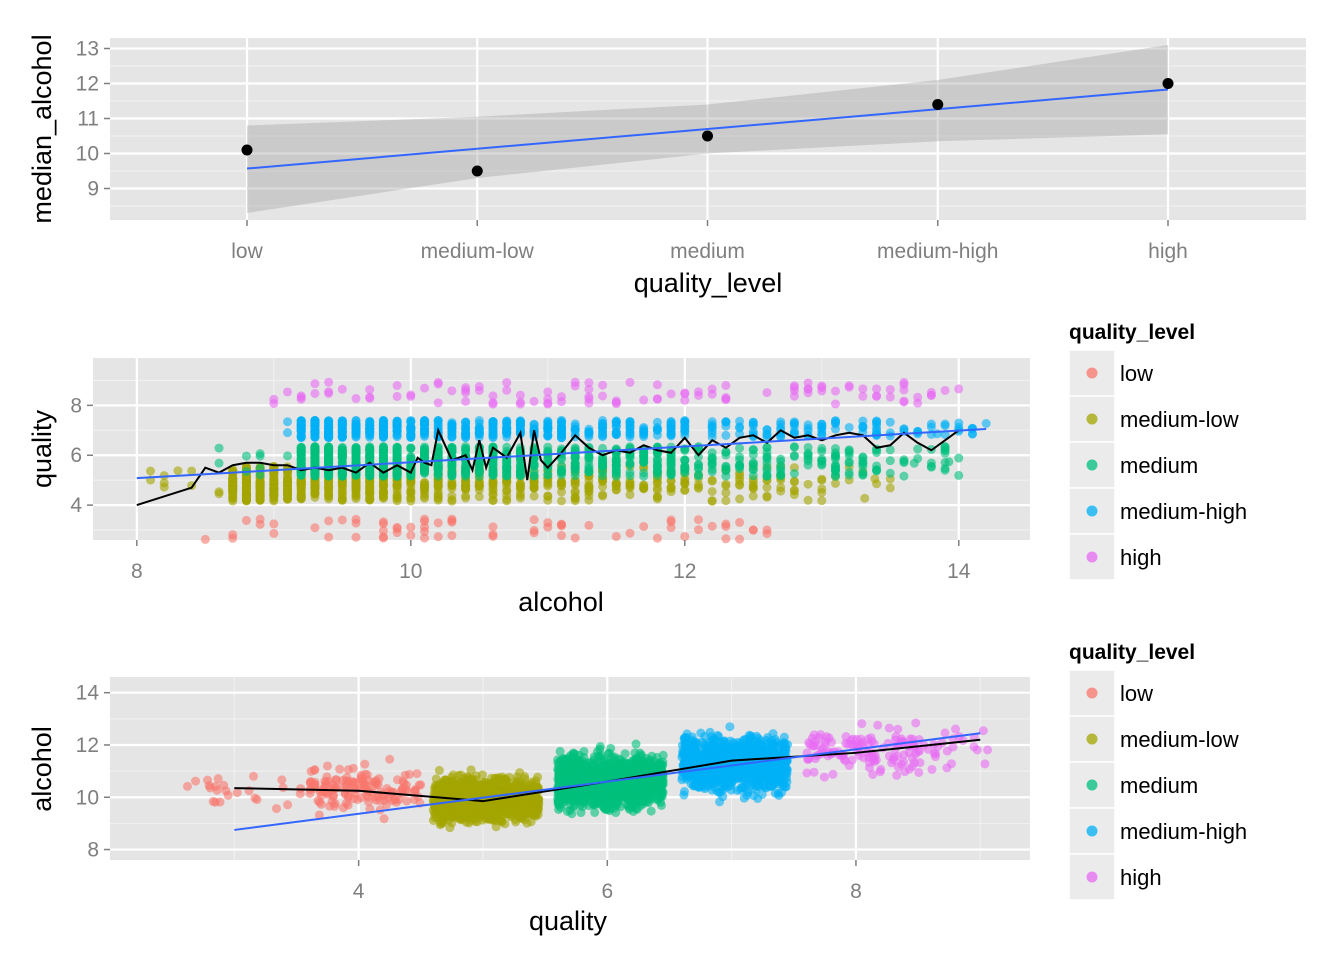 Image resolution: width=1344 pixels, height=960 pixels. I want to click on x-tick-label: 10, so click(410, 571).